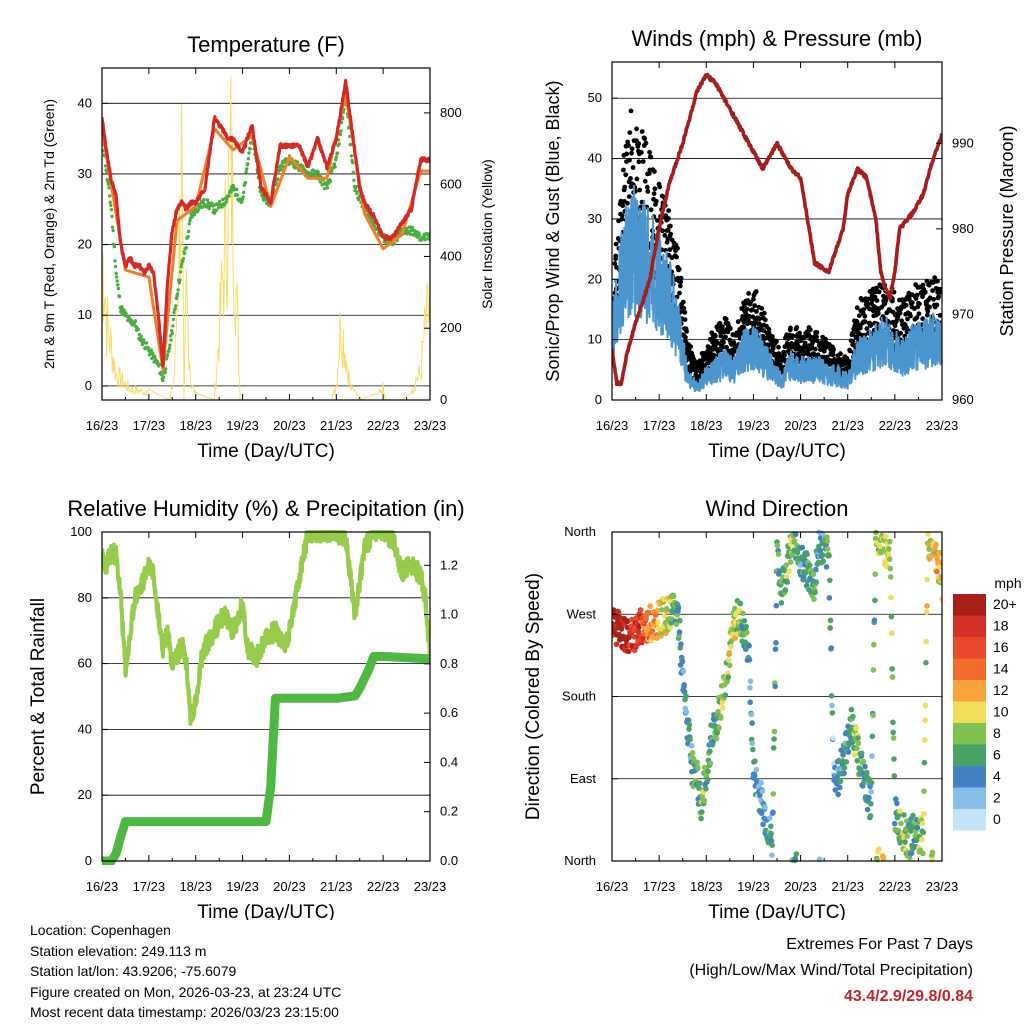 The height and width of the screenshot is (1024, 1024). What do you see at coordinates (908, 996) in the screenshot?
I see `extremes-values: 43.4/2.9/29.8/0.84` at bounding box center [908, 996].